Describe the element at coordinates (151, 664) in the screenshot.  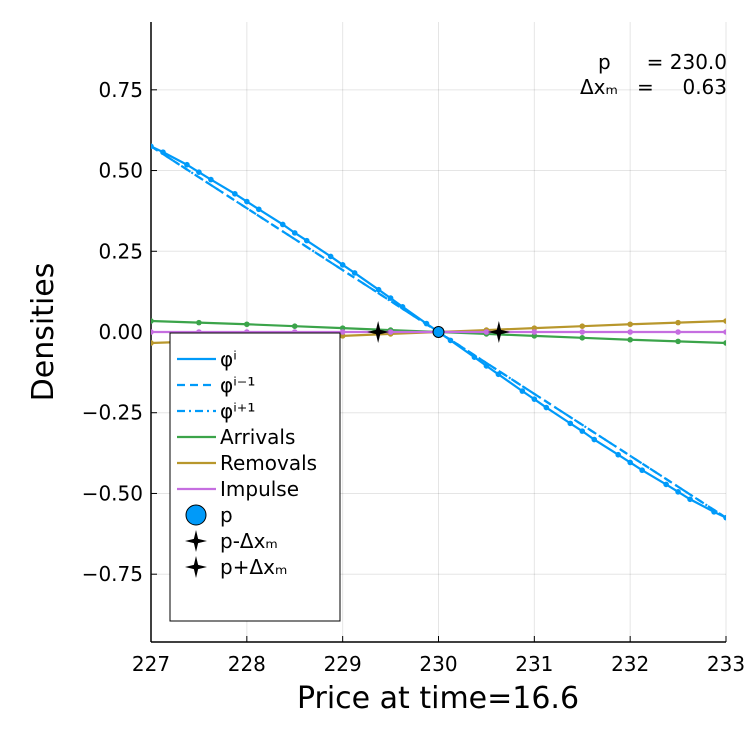
I see `x-tick-label: 227` at that location.